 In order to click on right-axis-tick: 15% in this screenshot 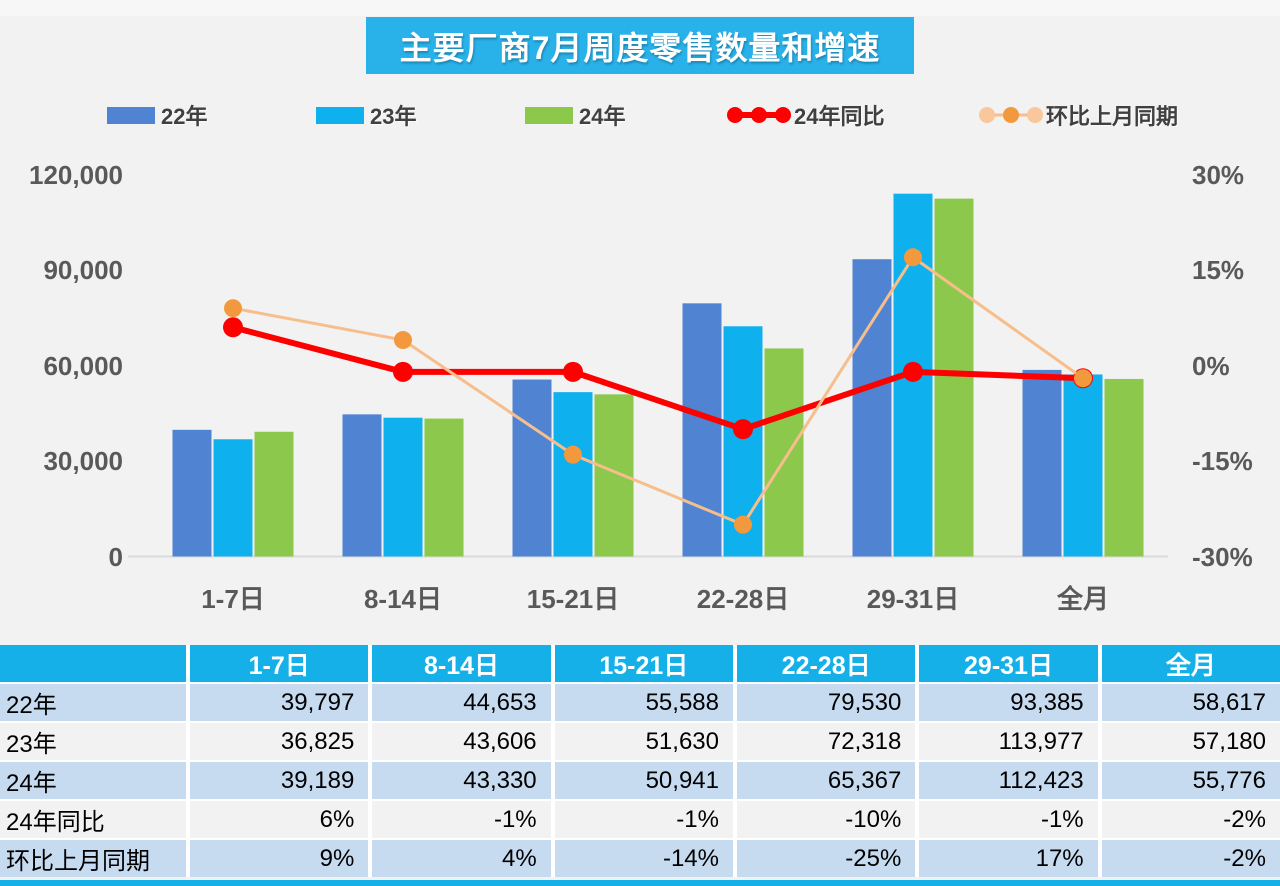, I will do `click(1218, 270)`.